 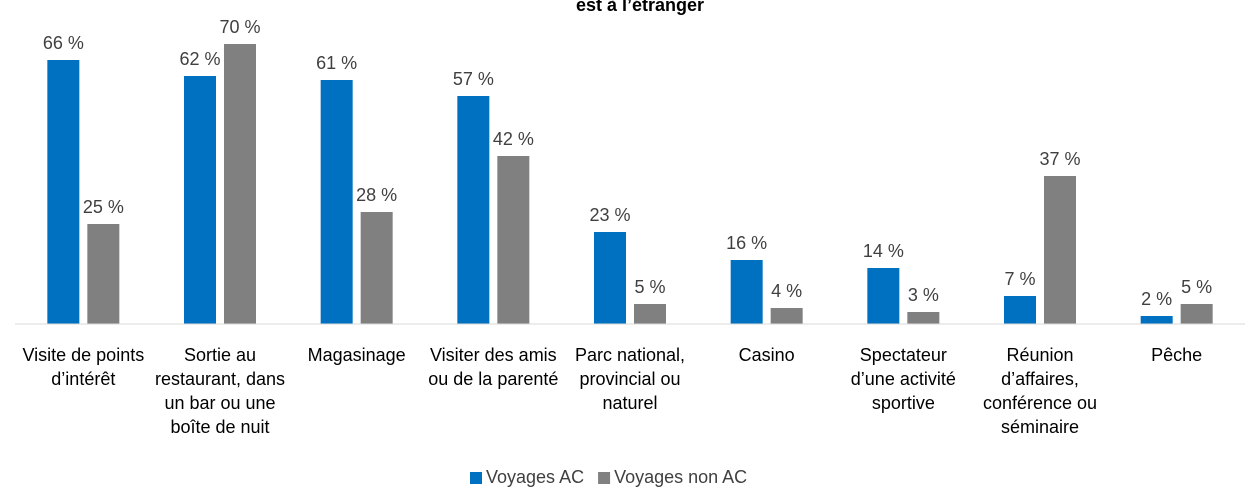 I want to click on x-tick-label: Parc national, provincial ou naturel, so click(x=630, y=379).